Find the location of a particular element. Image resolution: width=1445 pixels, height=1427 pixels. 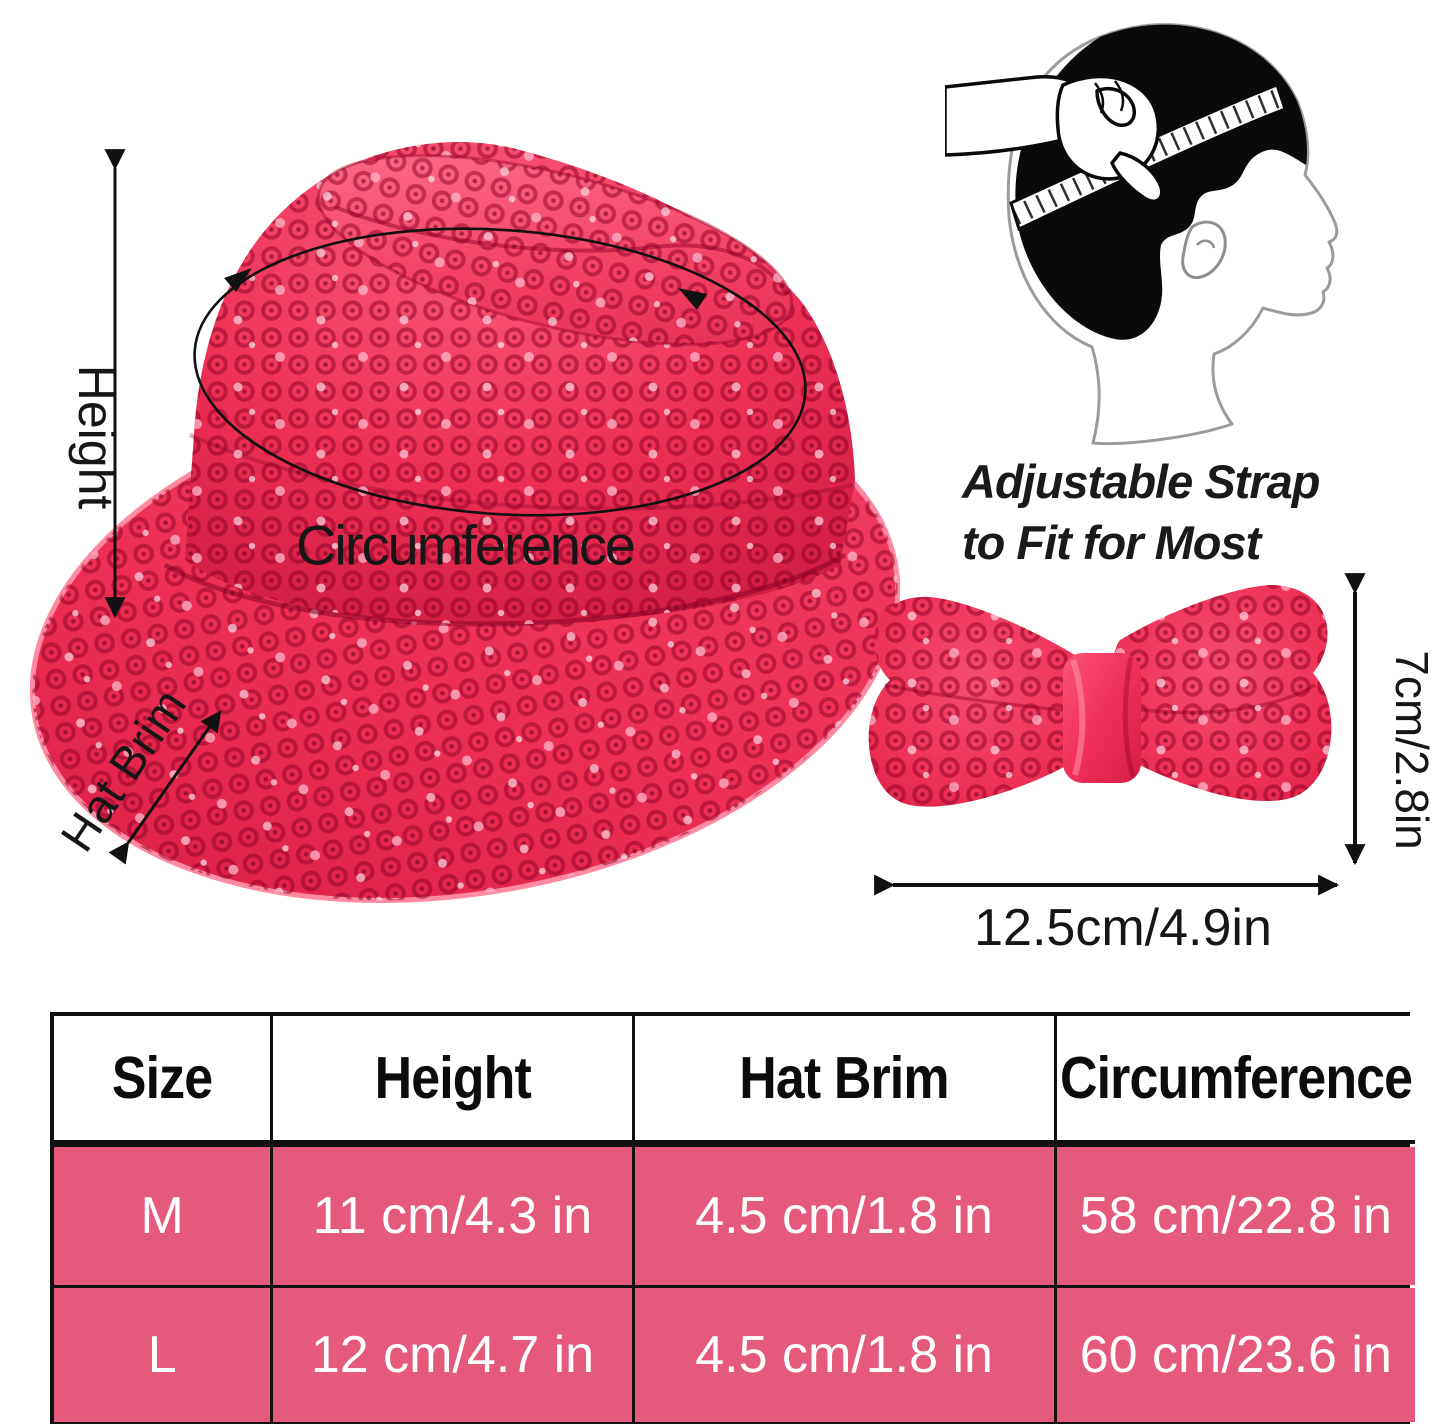

table-cell-size-l: L is located at coordinates (162, 1355).